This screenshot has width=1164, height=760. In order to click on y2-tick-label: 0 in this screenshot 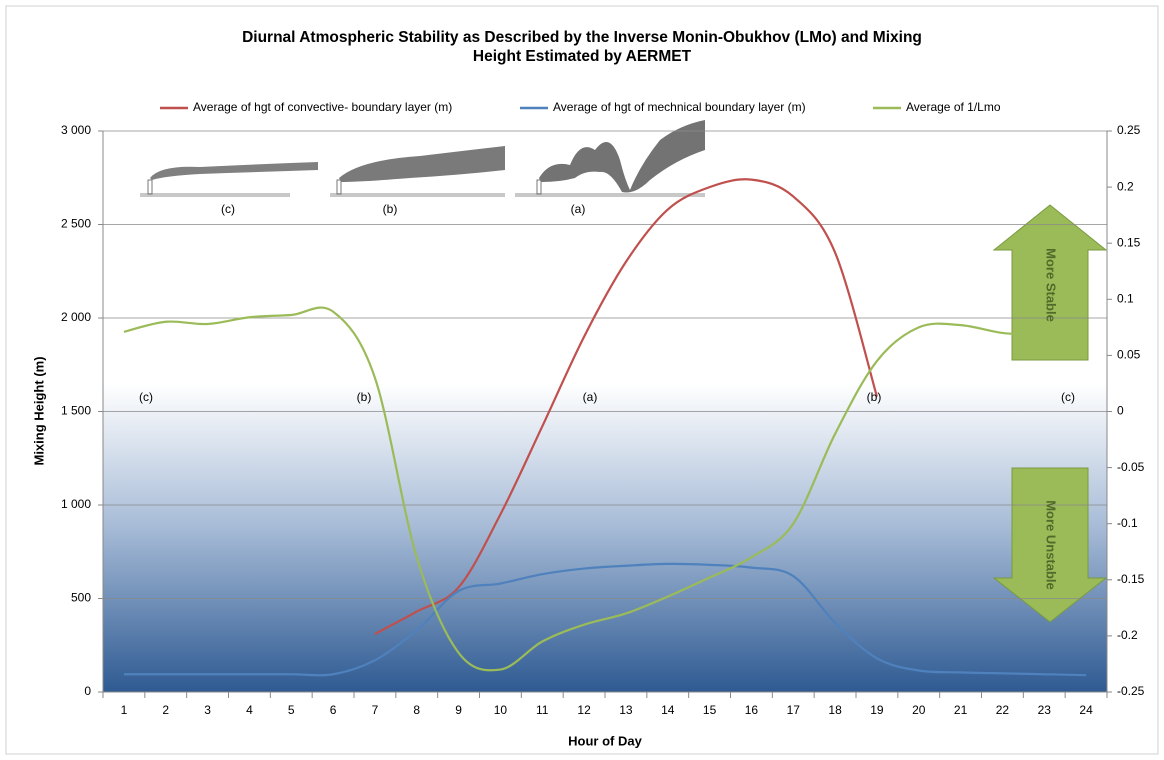, I will do `click(1120, 411)`.